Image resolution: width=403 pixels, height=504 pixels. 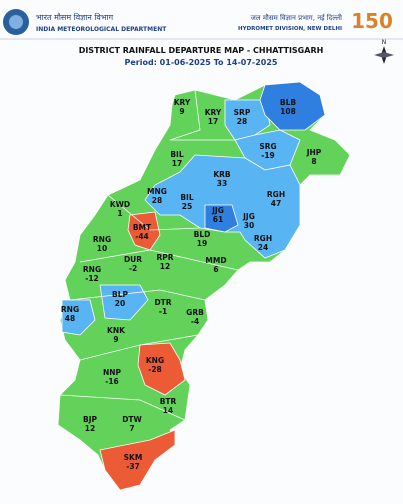 I want to click on district-kng, so click(x=161, y=369).